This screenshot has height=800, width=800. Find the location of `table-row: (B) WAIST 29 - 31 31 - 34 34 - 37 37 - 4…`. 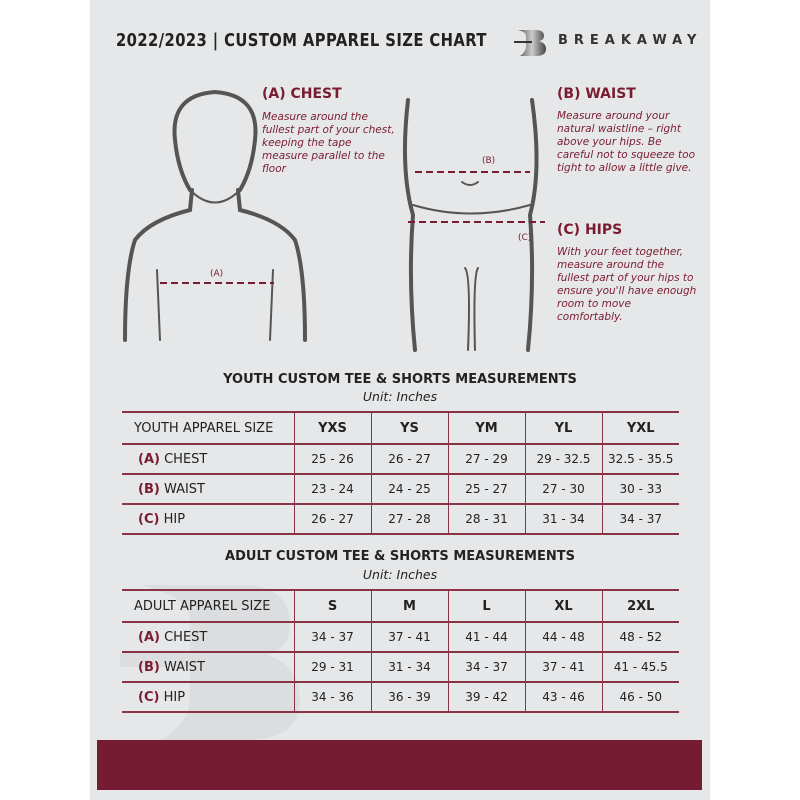

table-row: (B) WAIST 29 - 31 31 - 34 34 - 37 37 - 4… is located at coordinates (400, 667).